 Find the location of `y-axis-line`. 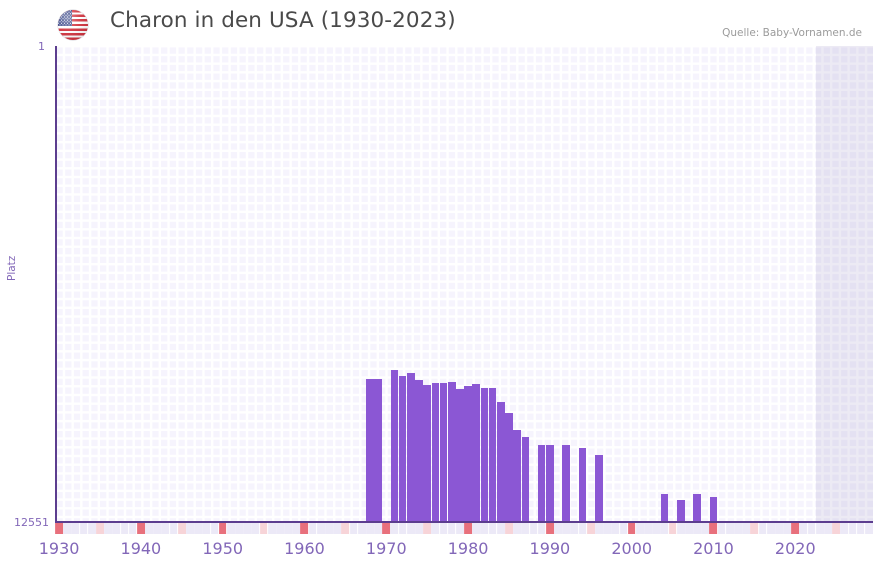

y-axis-line is located at coordinates (56, 284).